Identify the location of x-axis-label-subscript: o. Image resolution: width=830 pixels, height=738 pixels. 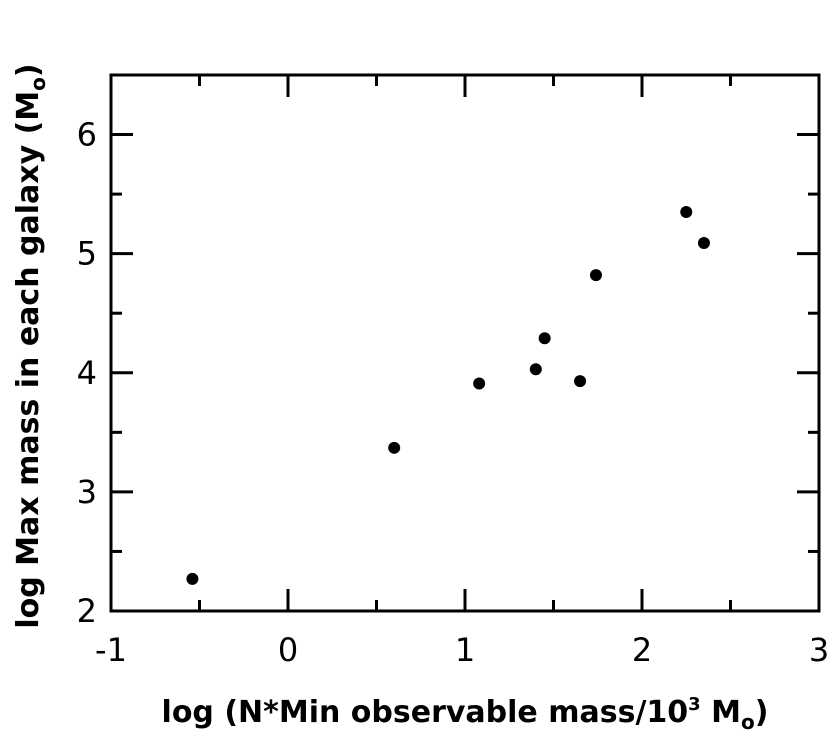
(748, 722).